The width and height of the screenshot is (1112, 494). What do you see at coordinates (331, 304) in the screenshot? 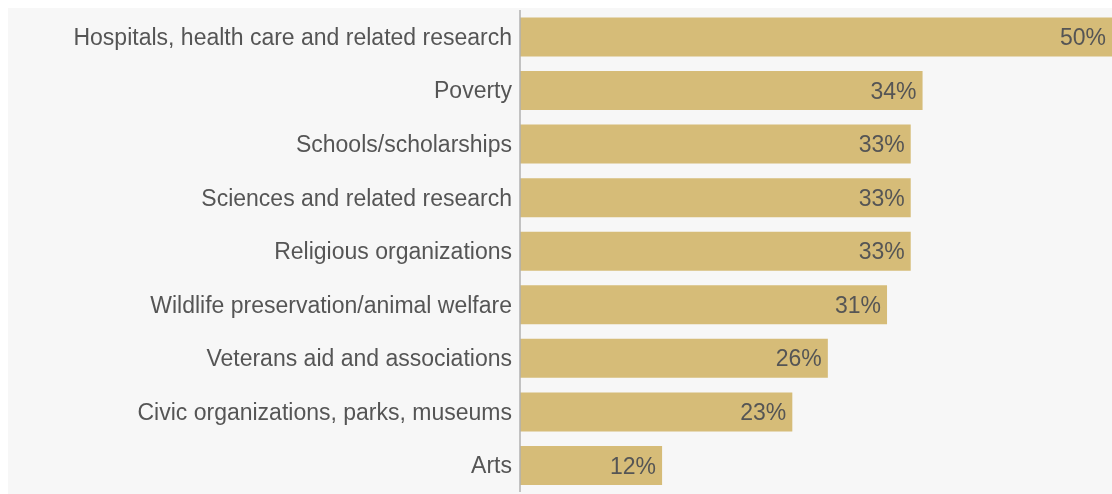
I see `y-tick-label: Wildlife preservation/animal welfare` at bounding box center [331, 304].